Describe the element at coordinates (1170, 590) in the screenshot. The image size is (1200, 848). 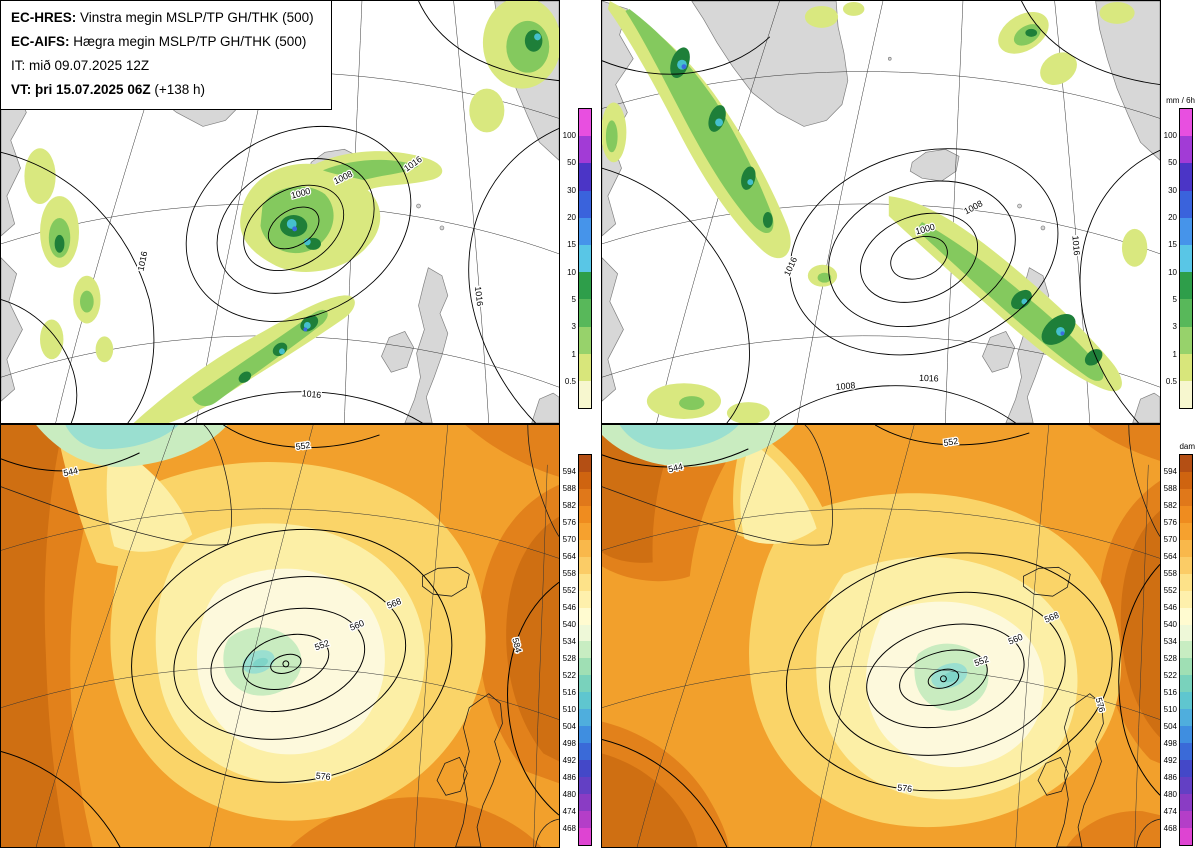
I see `colorbar-tick-label: 552` at that location.